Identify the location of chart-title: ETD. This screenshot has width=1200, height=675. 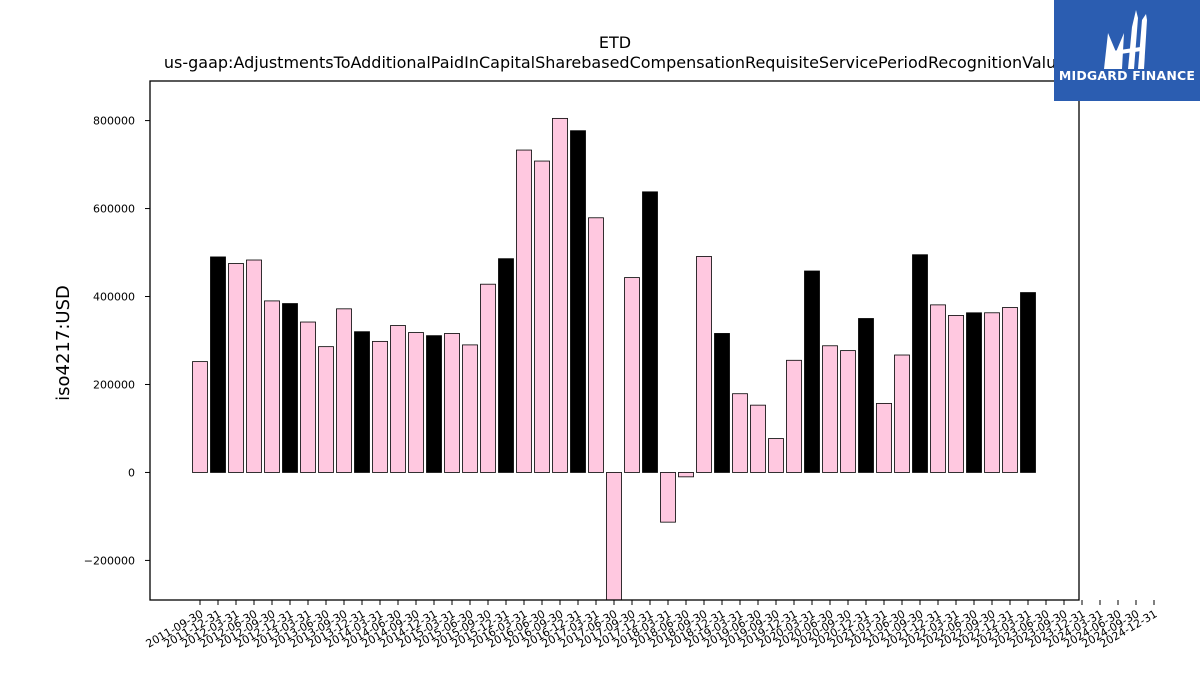
(615, 42).